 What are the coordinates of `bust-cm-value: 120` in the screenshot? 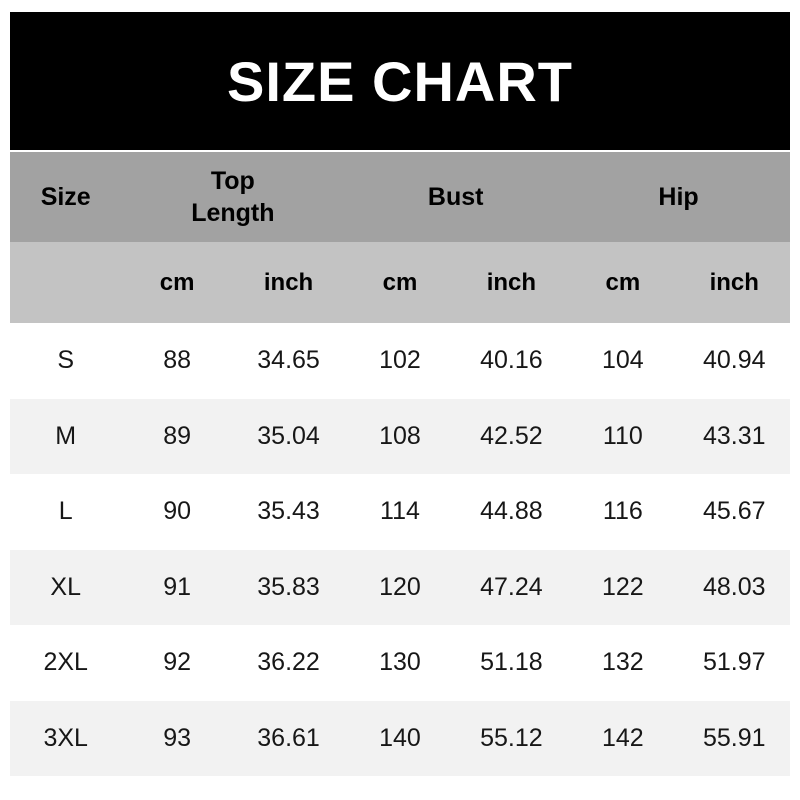 It's located at (400, 586).